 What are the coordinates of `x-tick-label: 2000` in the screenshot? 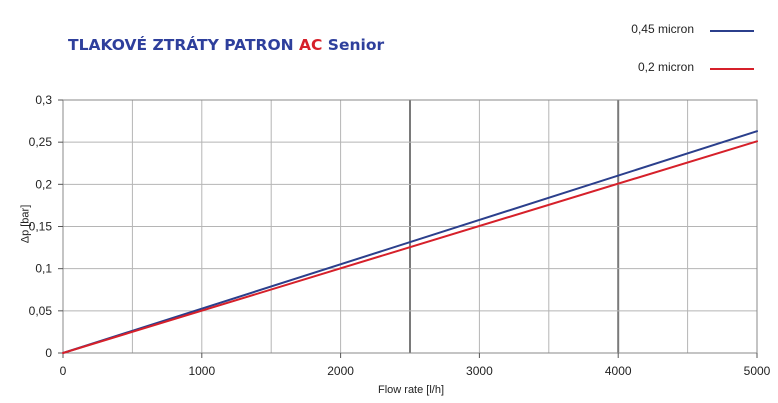 It's located at (340, 371).